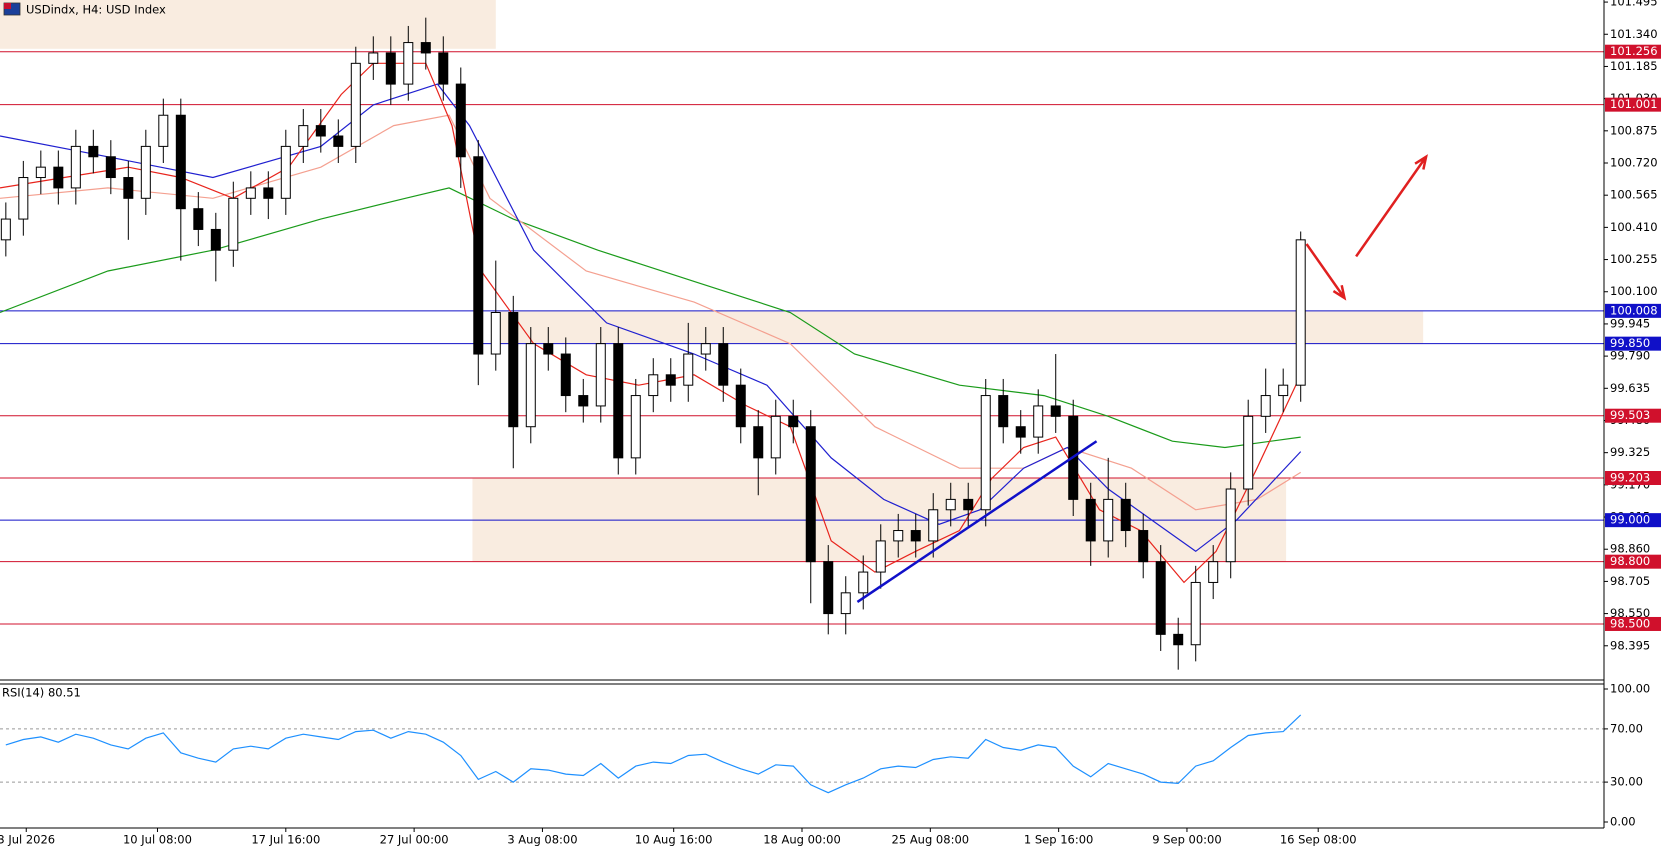  Describe the element at coordinates (1634, 227) in the screenshot. I see `y-tick-label: 100.410` at that location.